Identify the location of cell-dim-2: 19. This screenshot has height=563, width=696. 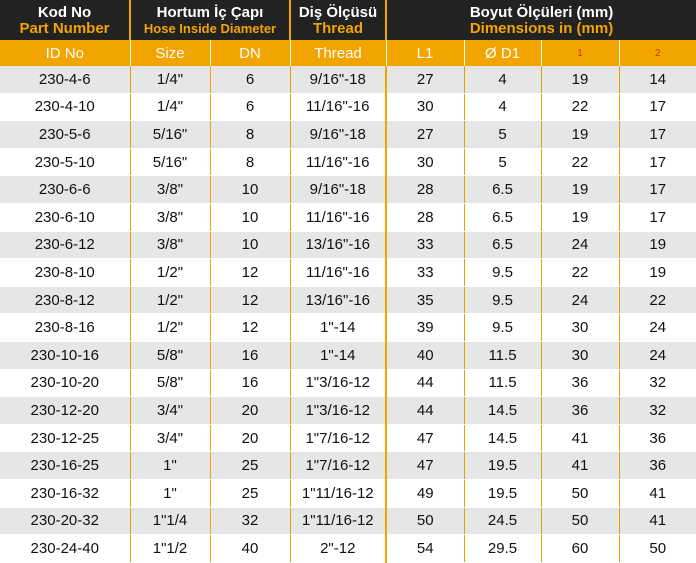
(657, 272).